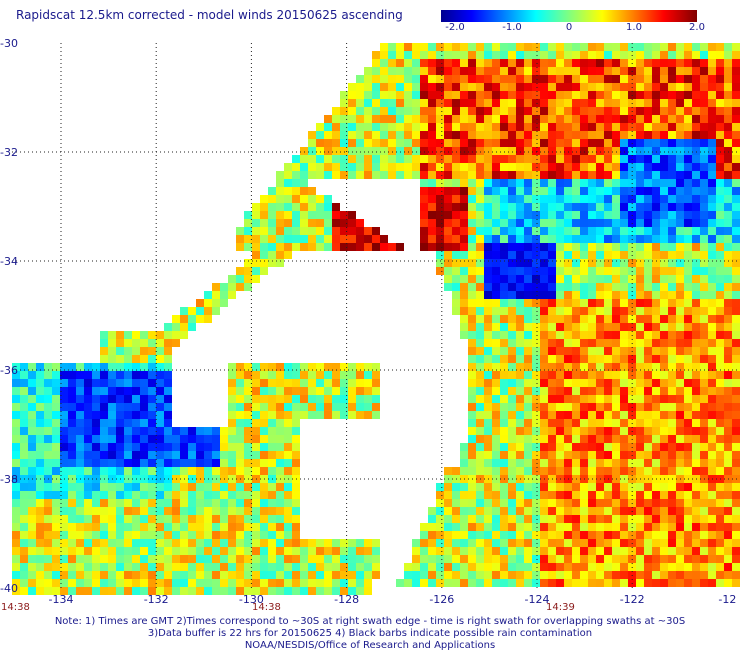  What do you see at coordinates (441, 599) in the screenshot?
I see `x-tick-label: -126` at bounding box center [441, 599].